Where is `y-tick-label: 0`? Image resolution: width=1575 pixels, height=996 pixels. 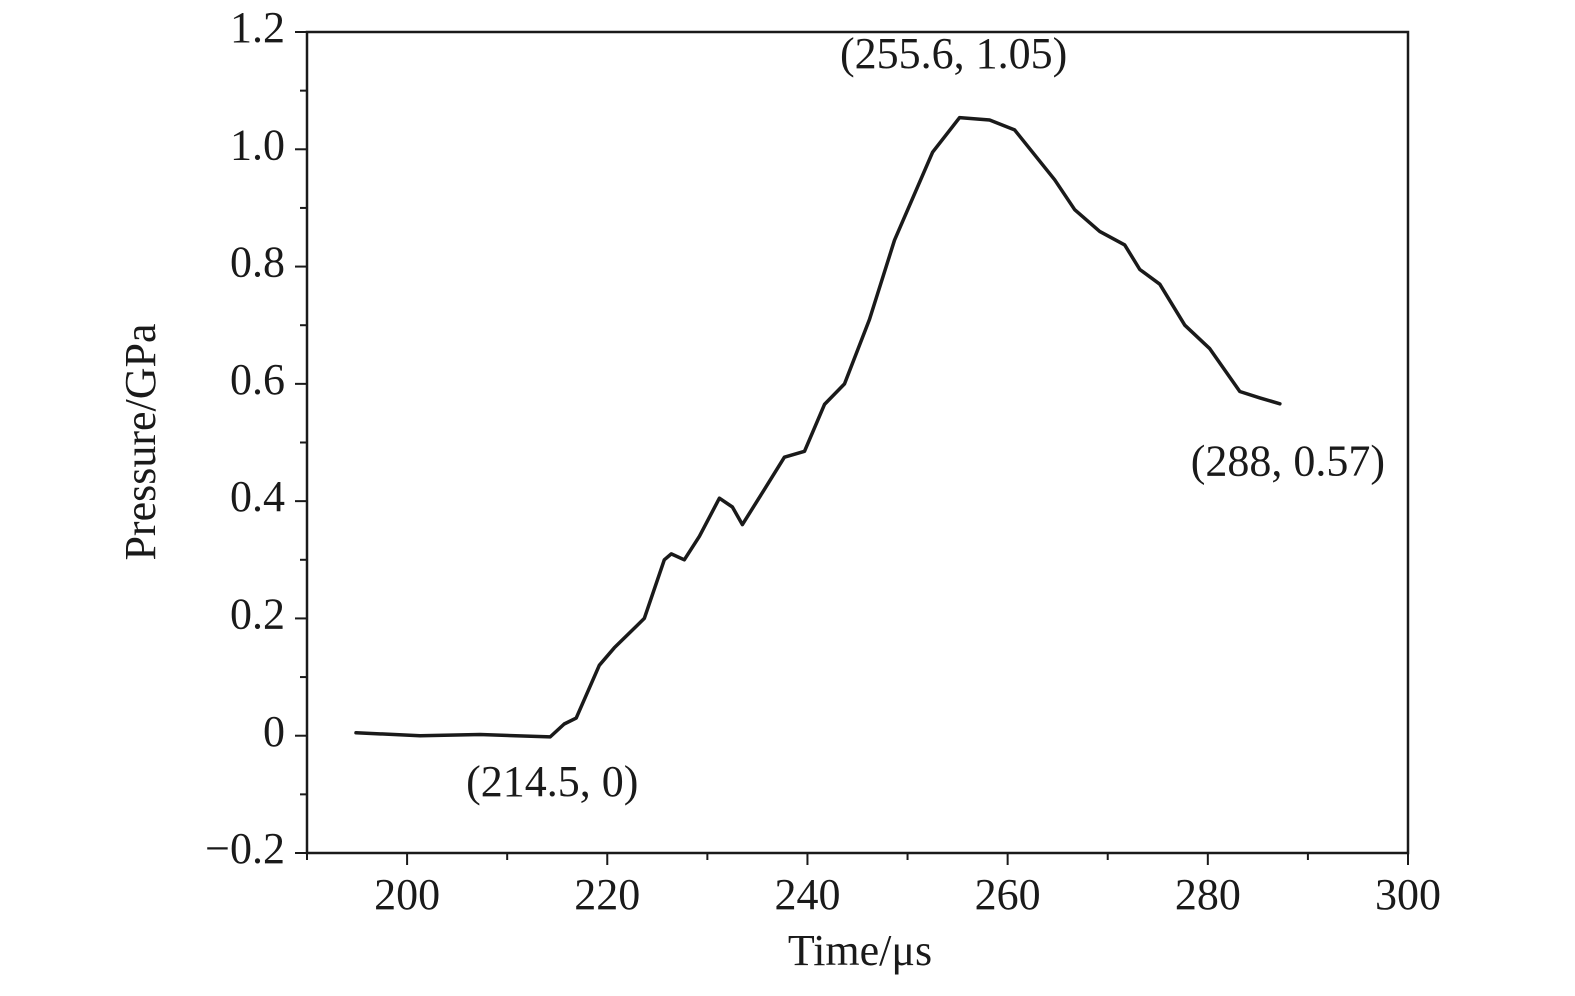 y-tick-label: 0 is located at coordinates (274, 731).